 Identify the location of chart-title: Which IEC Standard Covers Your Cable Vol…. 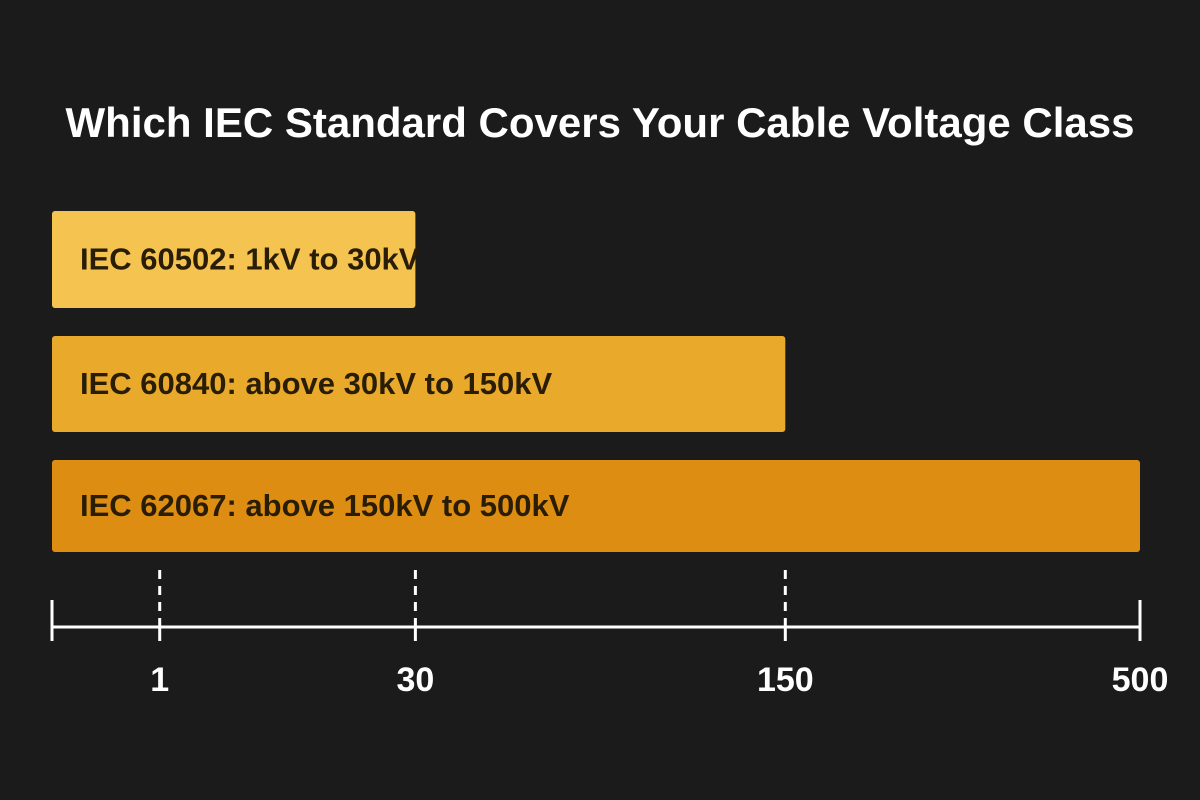
(600, 122).